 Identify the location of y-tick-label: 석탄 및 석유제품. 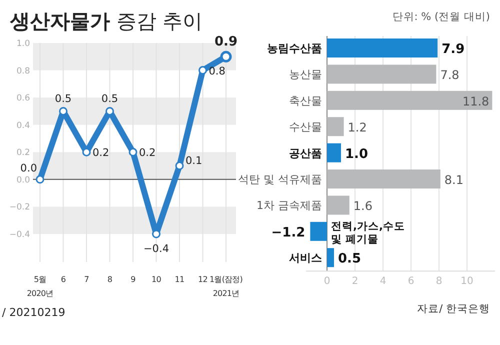
(280, 179).